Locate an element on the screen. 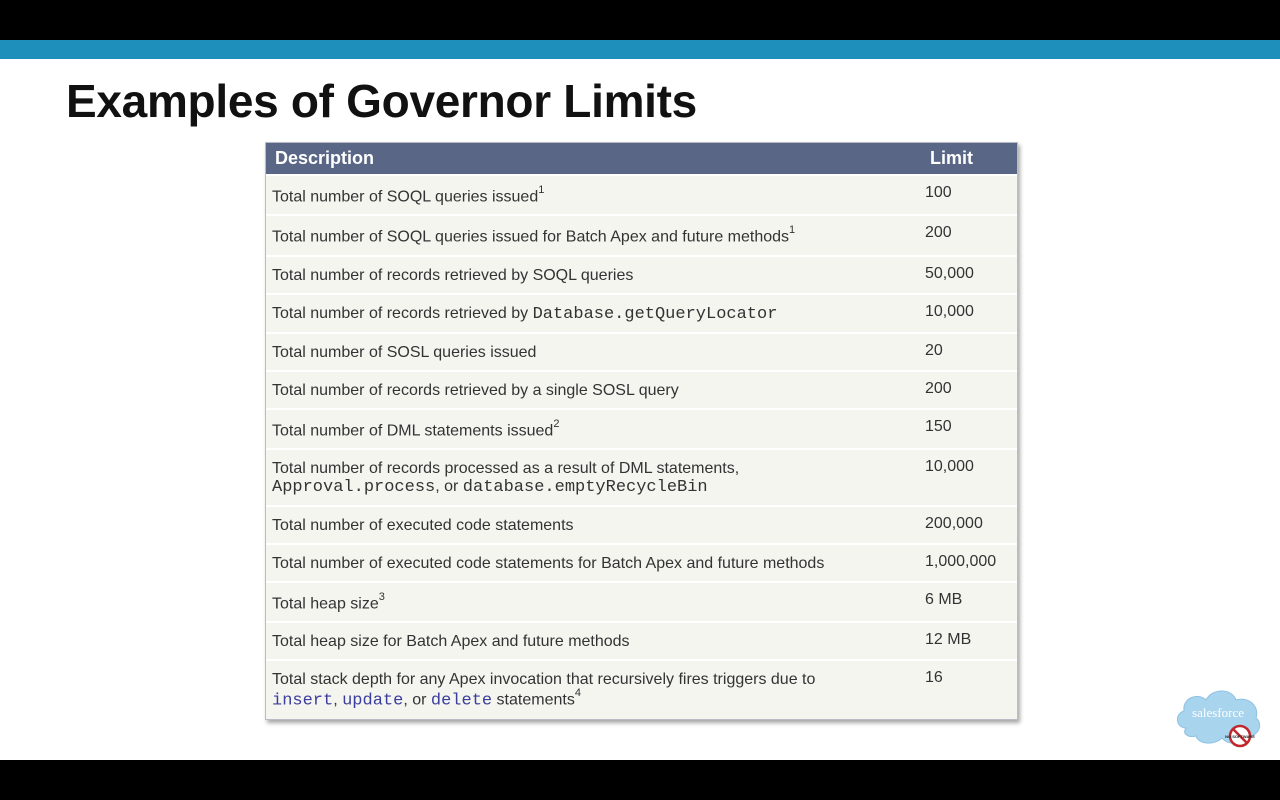 The width and height of the screenshot is (1280, 800). row-description: Total number of SOQL queries issued1 is located at coordinates (591, 194).